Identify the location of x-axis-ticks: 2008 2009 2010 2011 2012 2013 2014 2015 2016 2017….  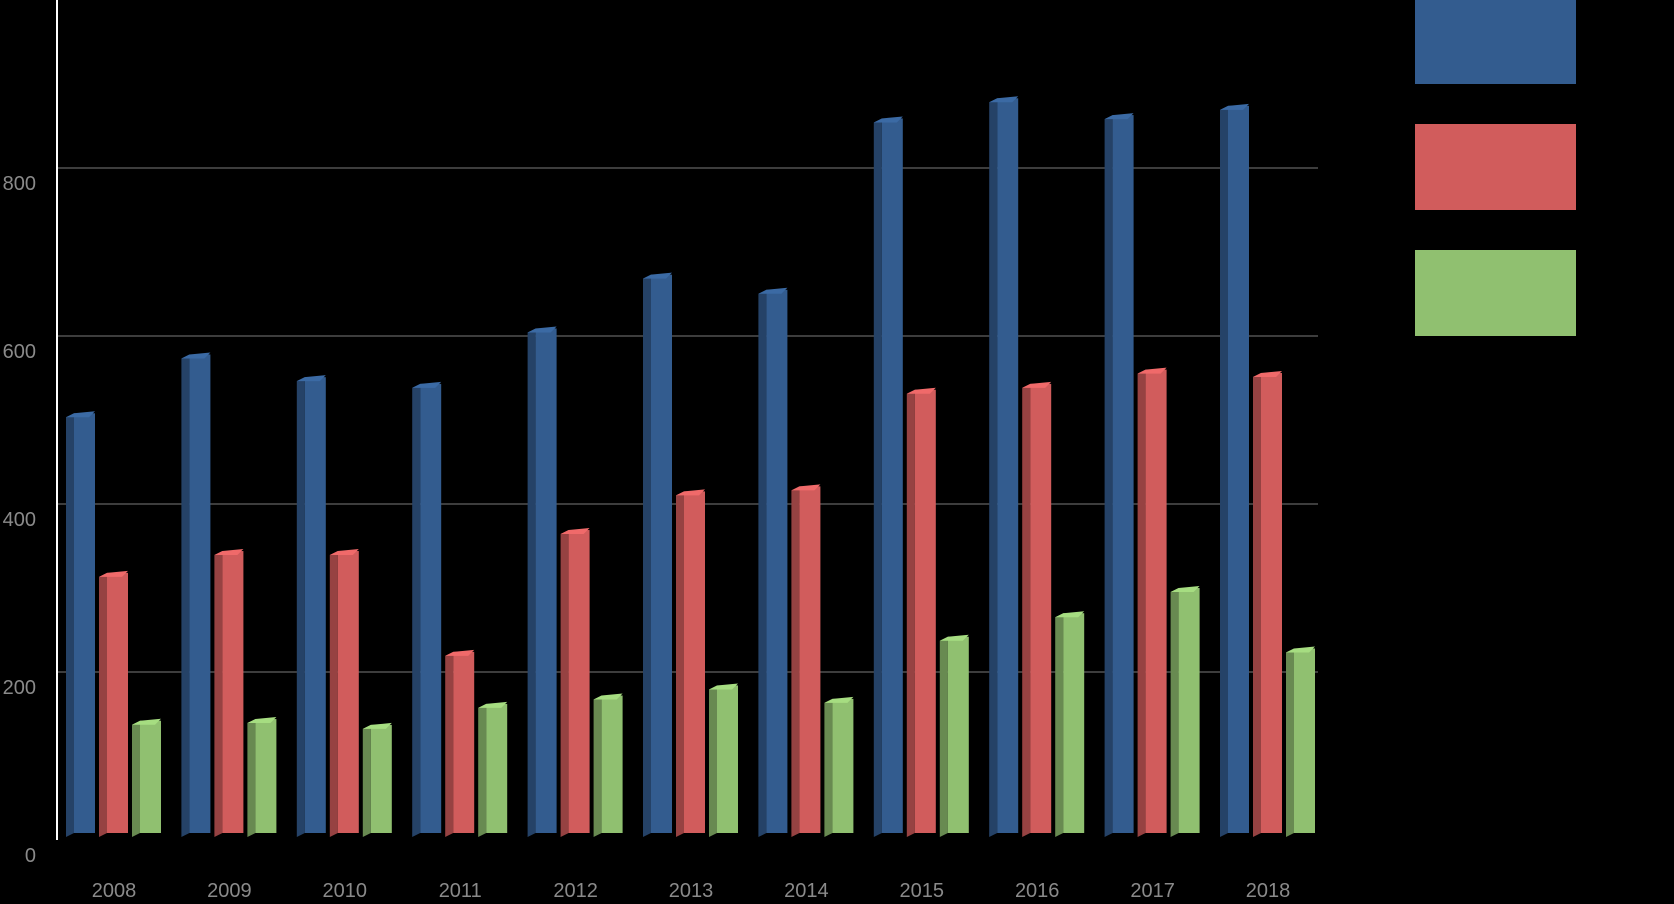
(691, 891).